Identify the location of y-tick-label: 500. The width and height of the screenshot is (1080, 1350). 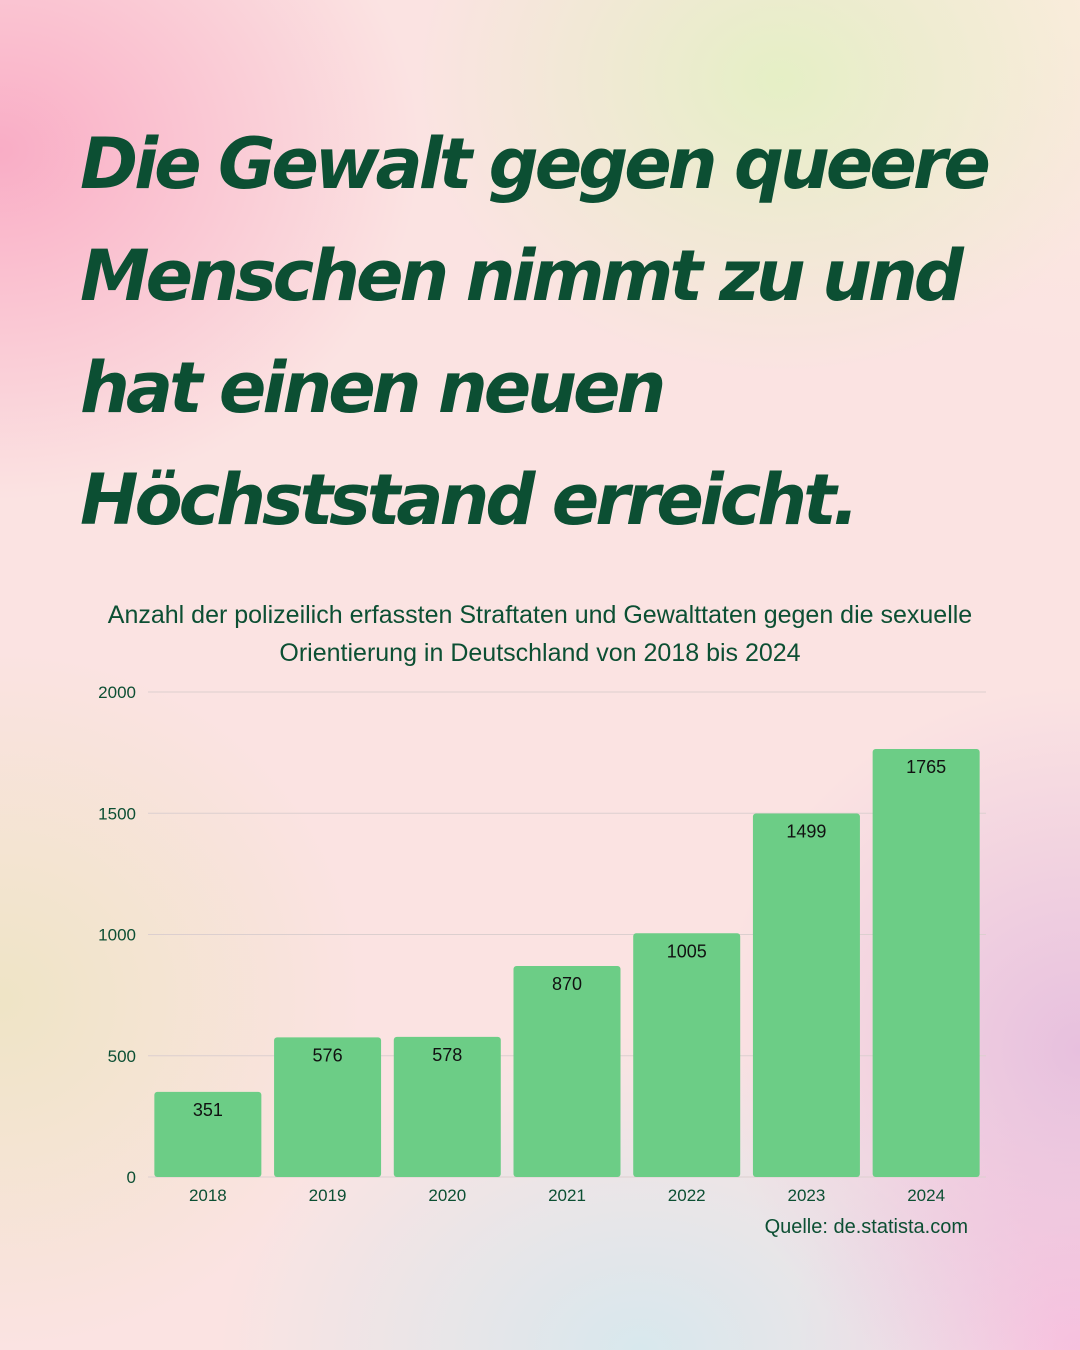
(122, 1056).